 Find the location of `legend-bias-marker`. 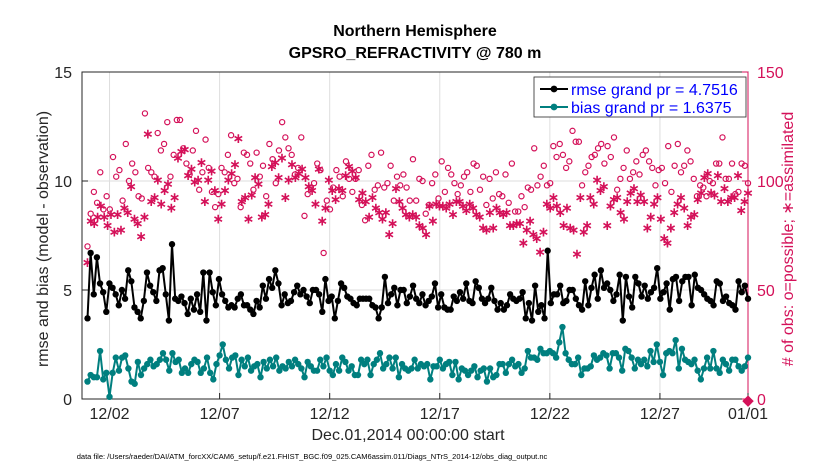

legend-bias-marker is located at coordinates (554, 107).